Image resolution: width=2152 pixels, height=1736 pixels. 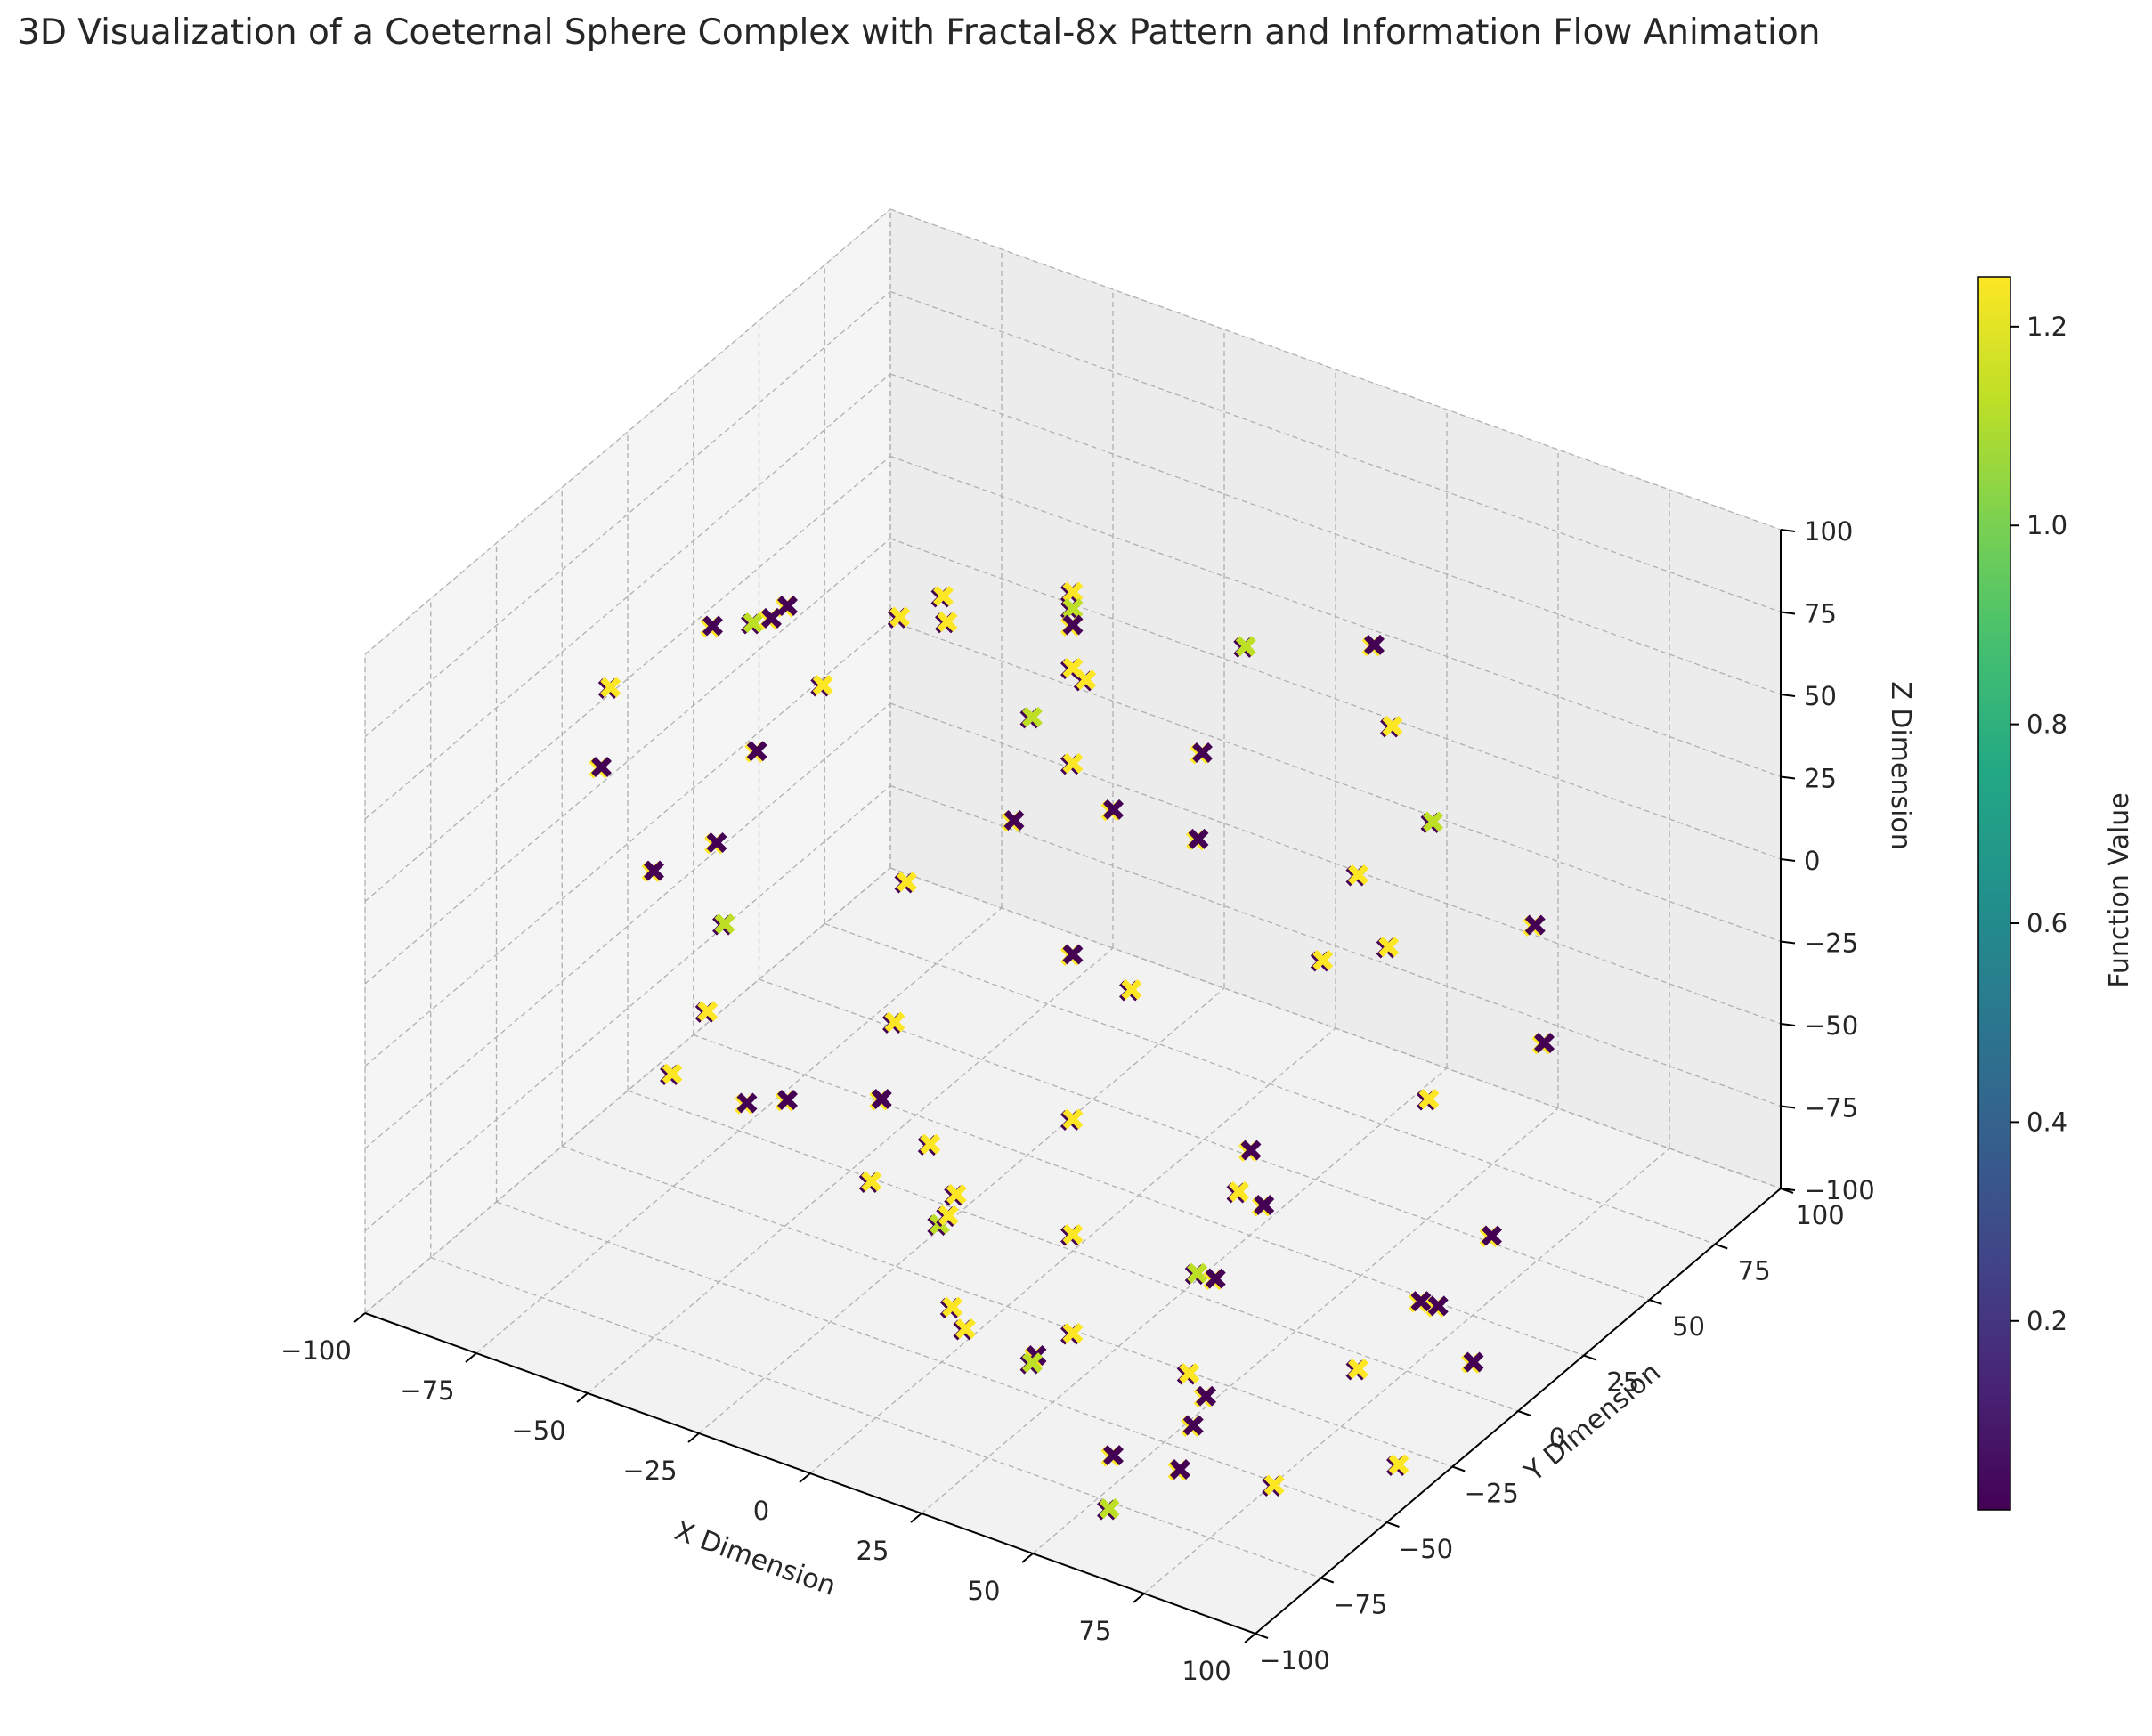 I want to click on colorbar-tick-label: 0.8, so click(x=2046, y=725).